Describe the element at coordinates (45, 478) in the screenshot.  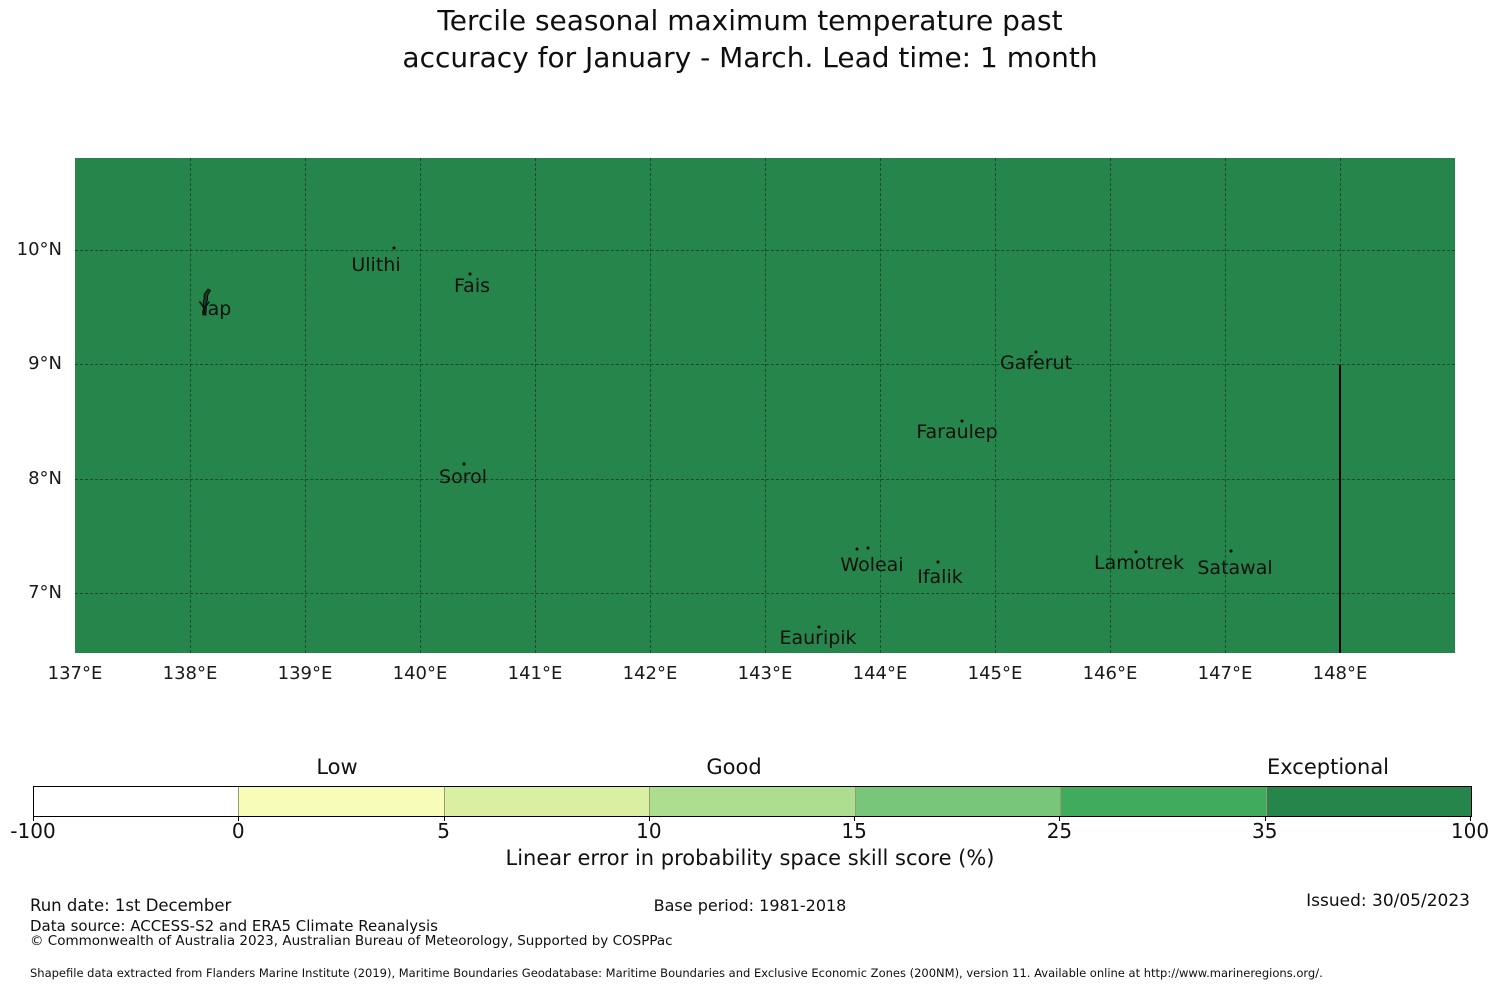
I see `y-axis-tick-label: 8°N` at that location.